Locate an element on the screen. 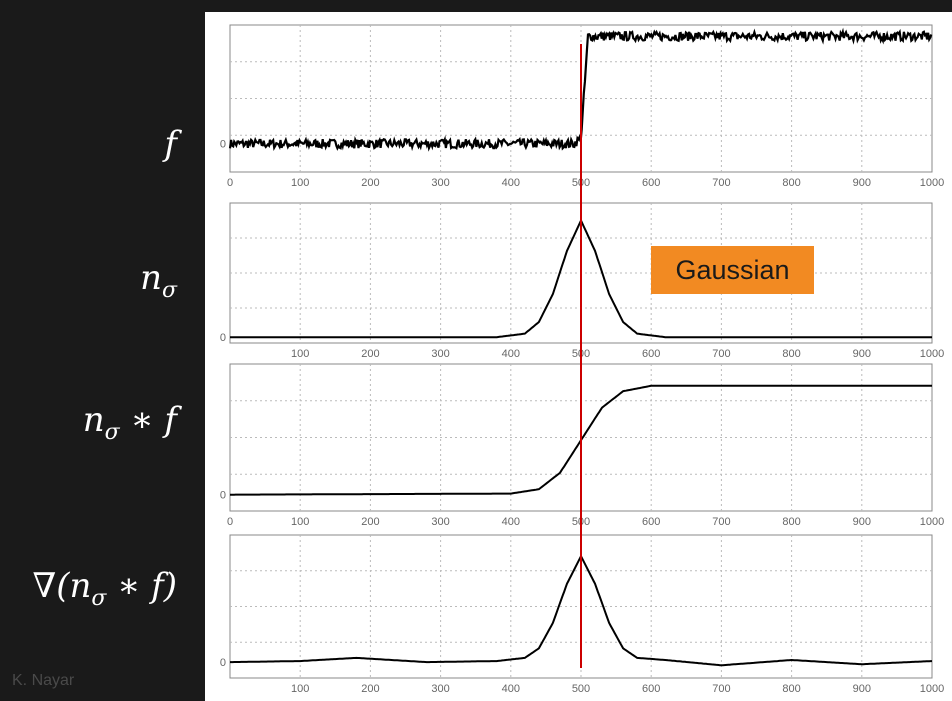 The image size is (952, 701). x-tick-label-1-7: 700 is located at coordinates (721, 354).